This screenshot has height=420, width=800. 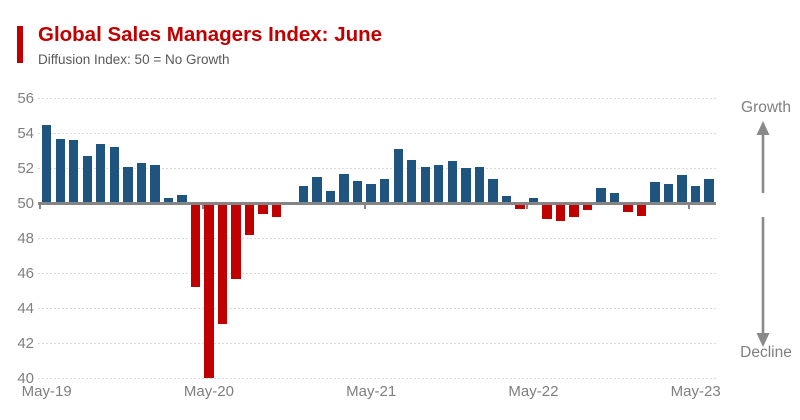 I want to click on decline-label: Decline, so click(x=766, y=352).